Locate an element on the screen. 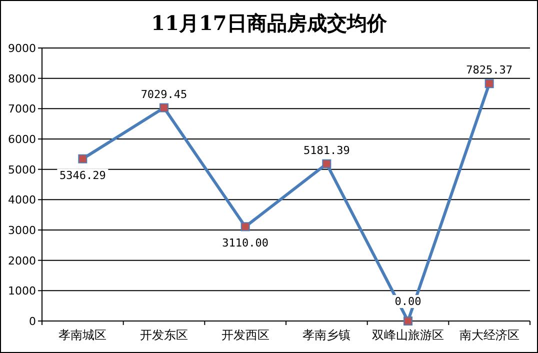 This screenshot has height=353, width=538. data-label: 5181.39 is located at coordinates (326, 150).